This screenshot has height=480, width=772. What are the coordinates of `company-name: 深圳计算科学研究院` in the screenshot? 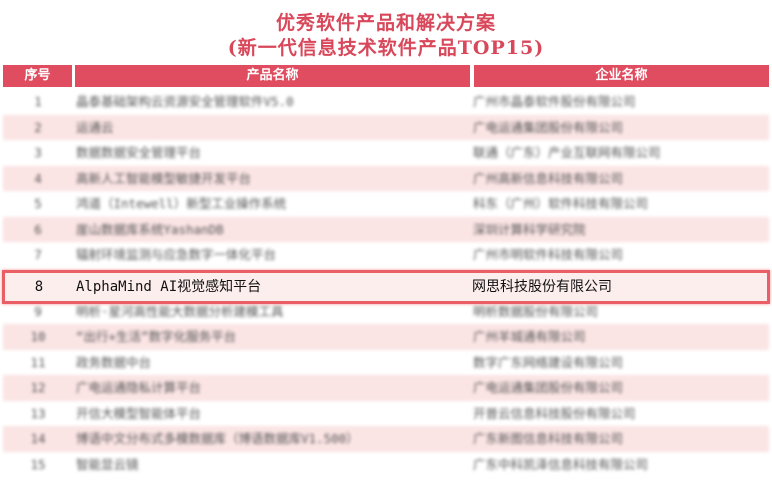 It's located at (529, 229).